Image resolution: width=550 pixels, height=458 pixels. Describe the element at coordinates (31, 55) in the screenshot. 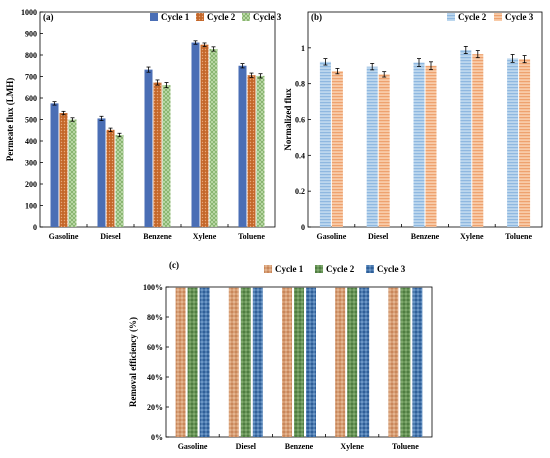

I see `y-tick-label: 800` at that location.